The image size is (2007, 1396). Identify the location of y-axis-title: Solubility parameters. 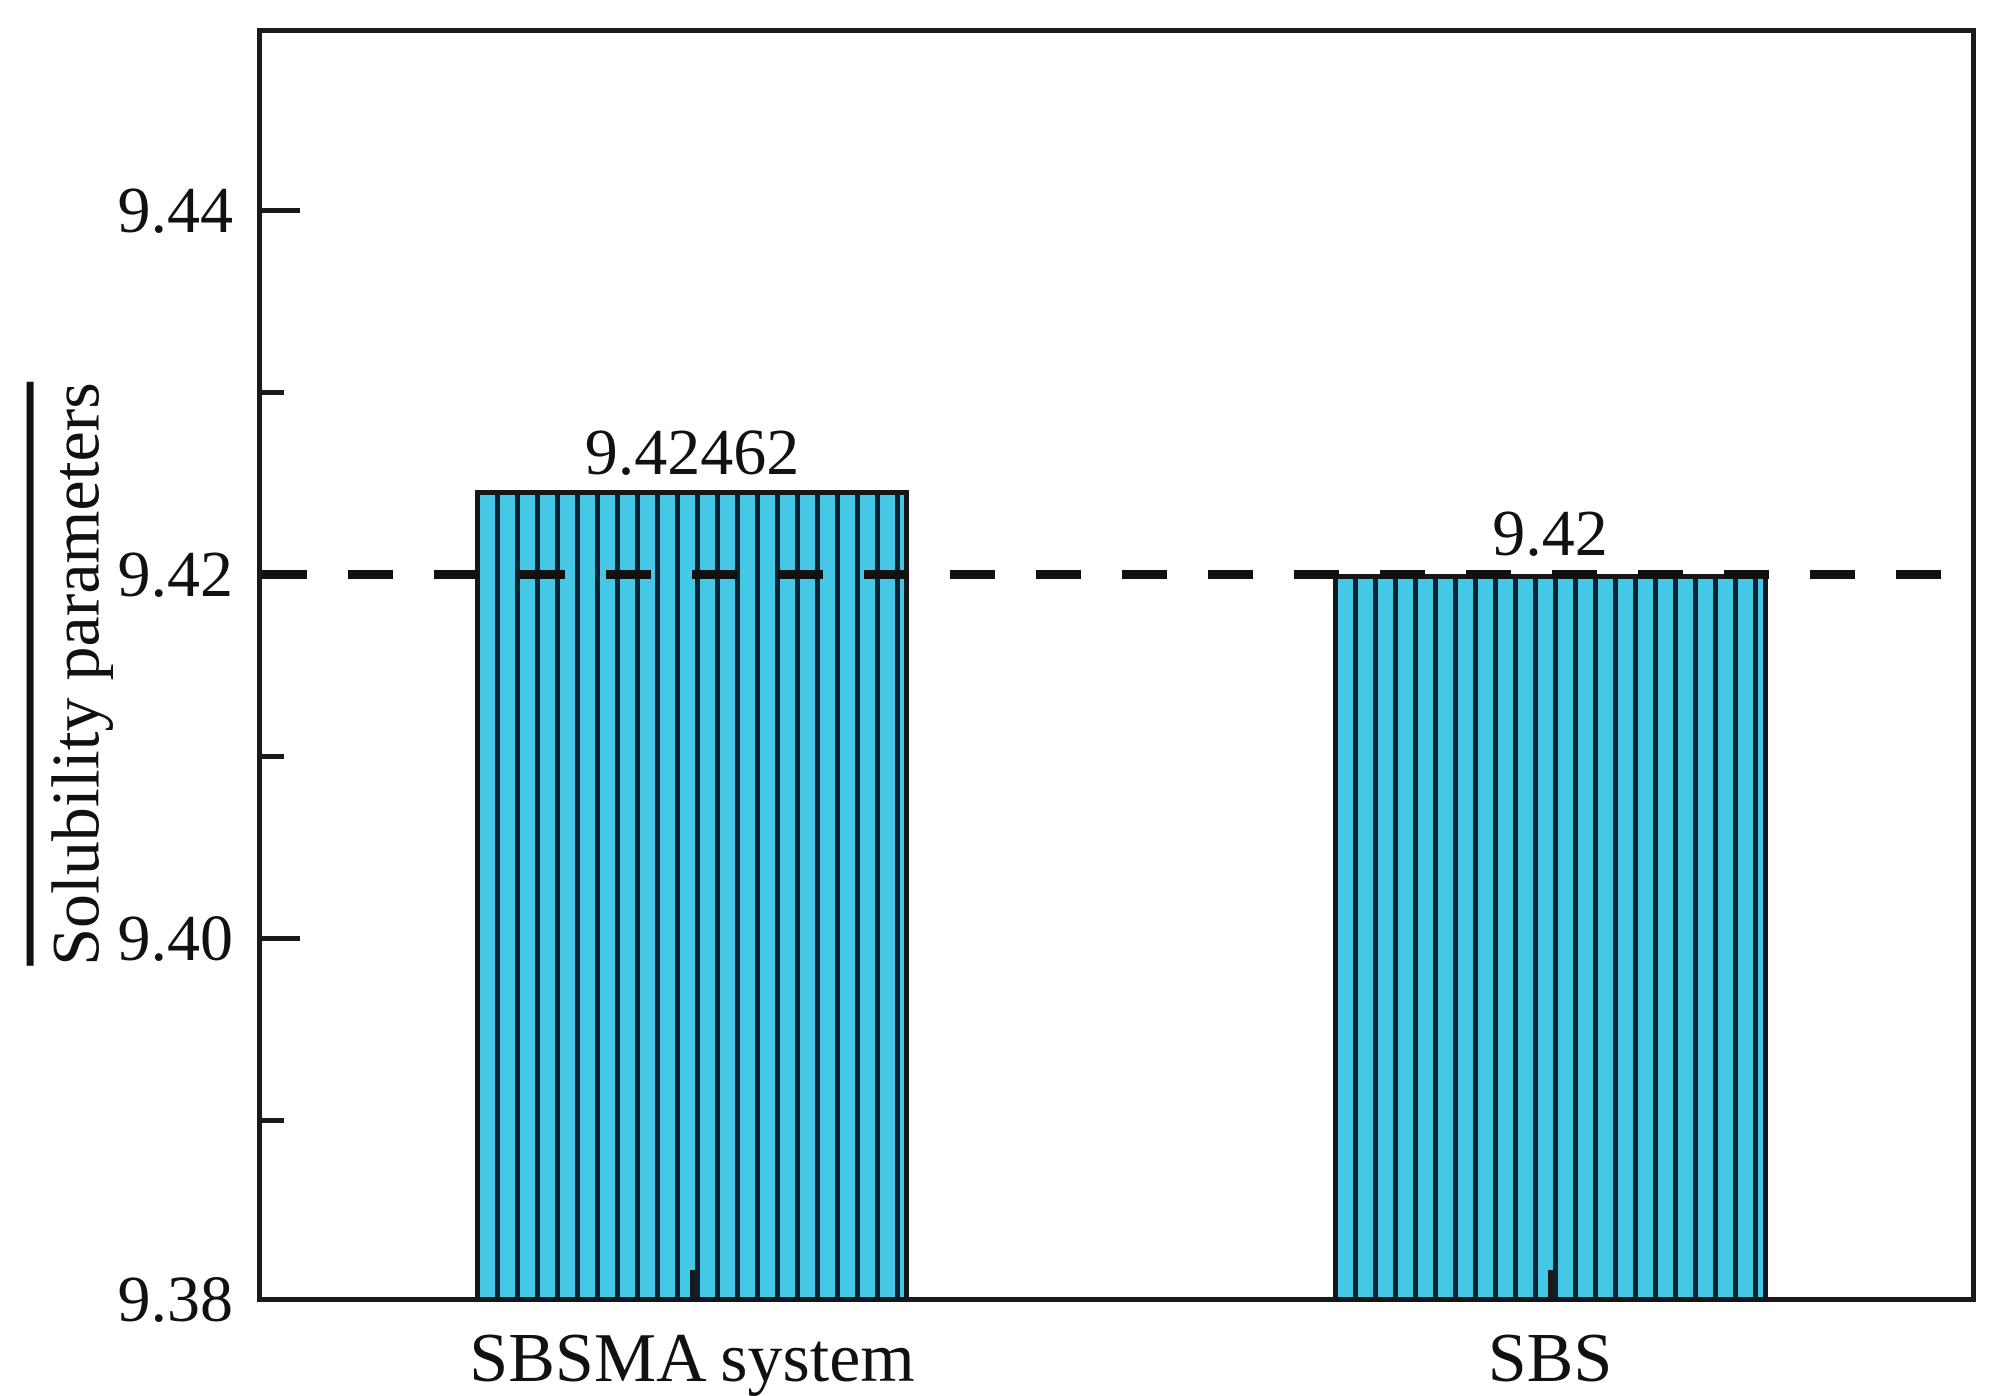
(70, 674).